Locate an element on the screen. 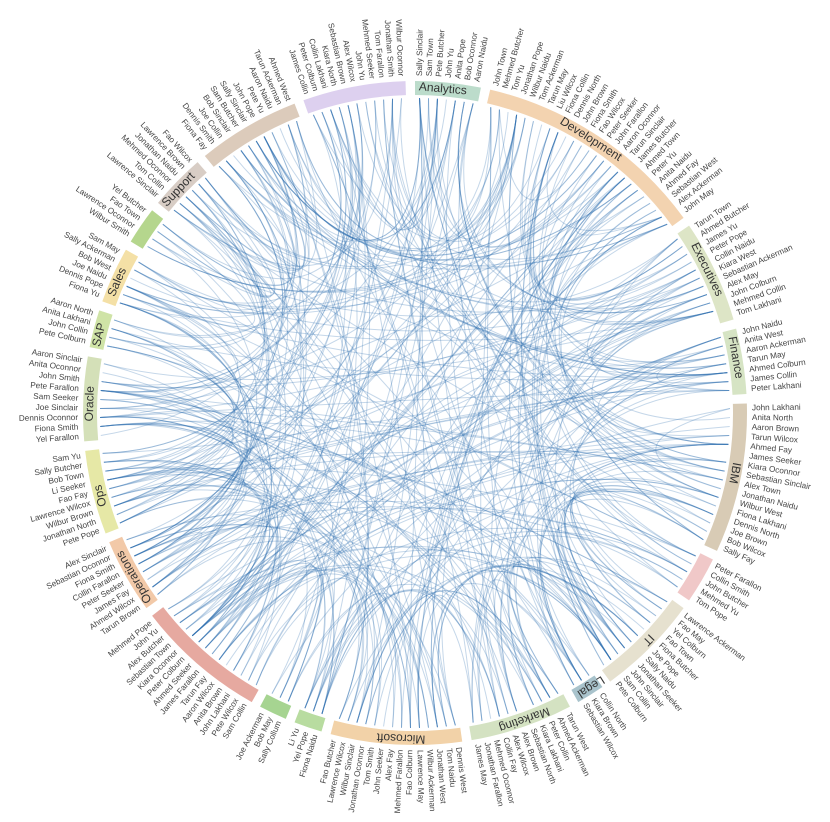 The height and width of the screenshot is (822, 830). group-label: Microsoft is located at coordinates (401, 738).